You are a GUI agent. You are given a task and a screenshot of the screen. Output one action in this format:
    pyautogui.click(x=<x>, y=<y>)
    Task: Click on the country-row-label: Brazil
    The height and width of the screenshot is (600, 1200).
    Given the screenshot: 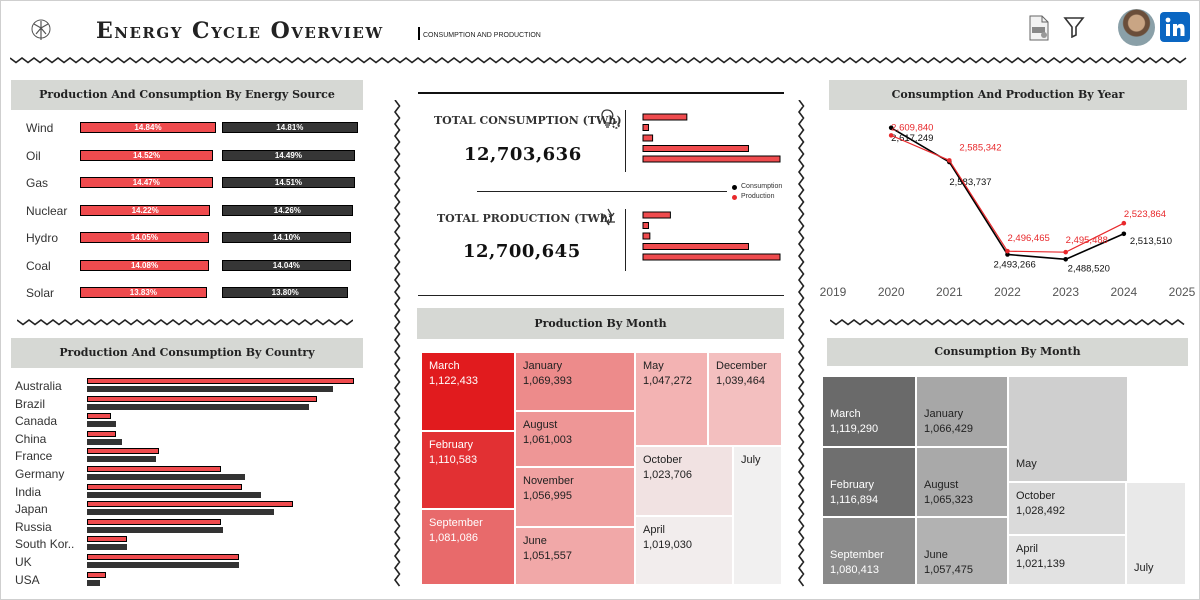 What is the action you would take?
    pyautogui.click(x=30, y=403)
    